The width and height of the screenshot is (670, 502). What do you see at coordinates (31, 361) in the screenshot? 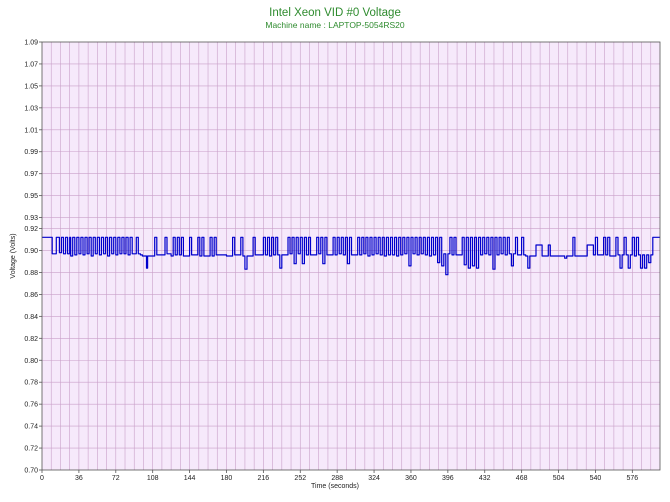
I see `y-tick-label: 0.80` at bounding box center [31, 361].